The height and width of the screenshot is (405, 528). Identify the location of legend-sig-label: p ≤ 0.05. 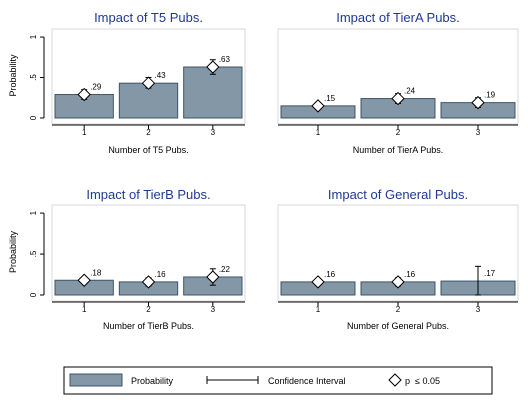
(422, 381).